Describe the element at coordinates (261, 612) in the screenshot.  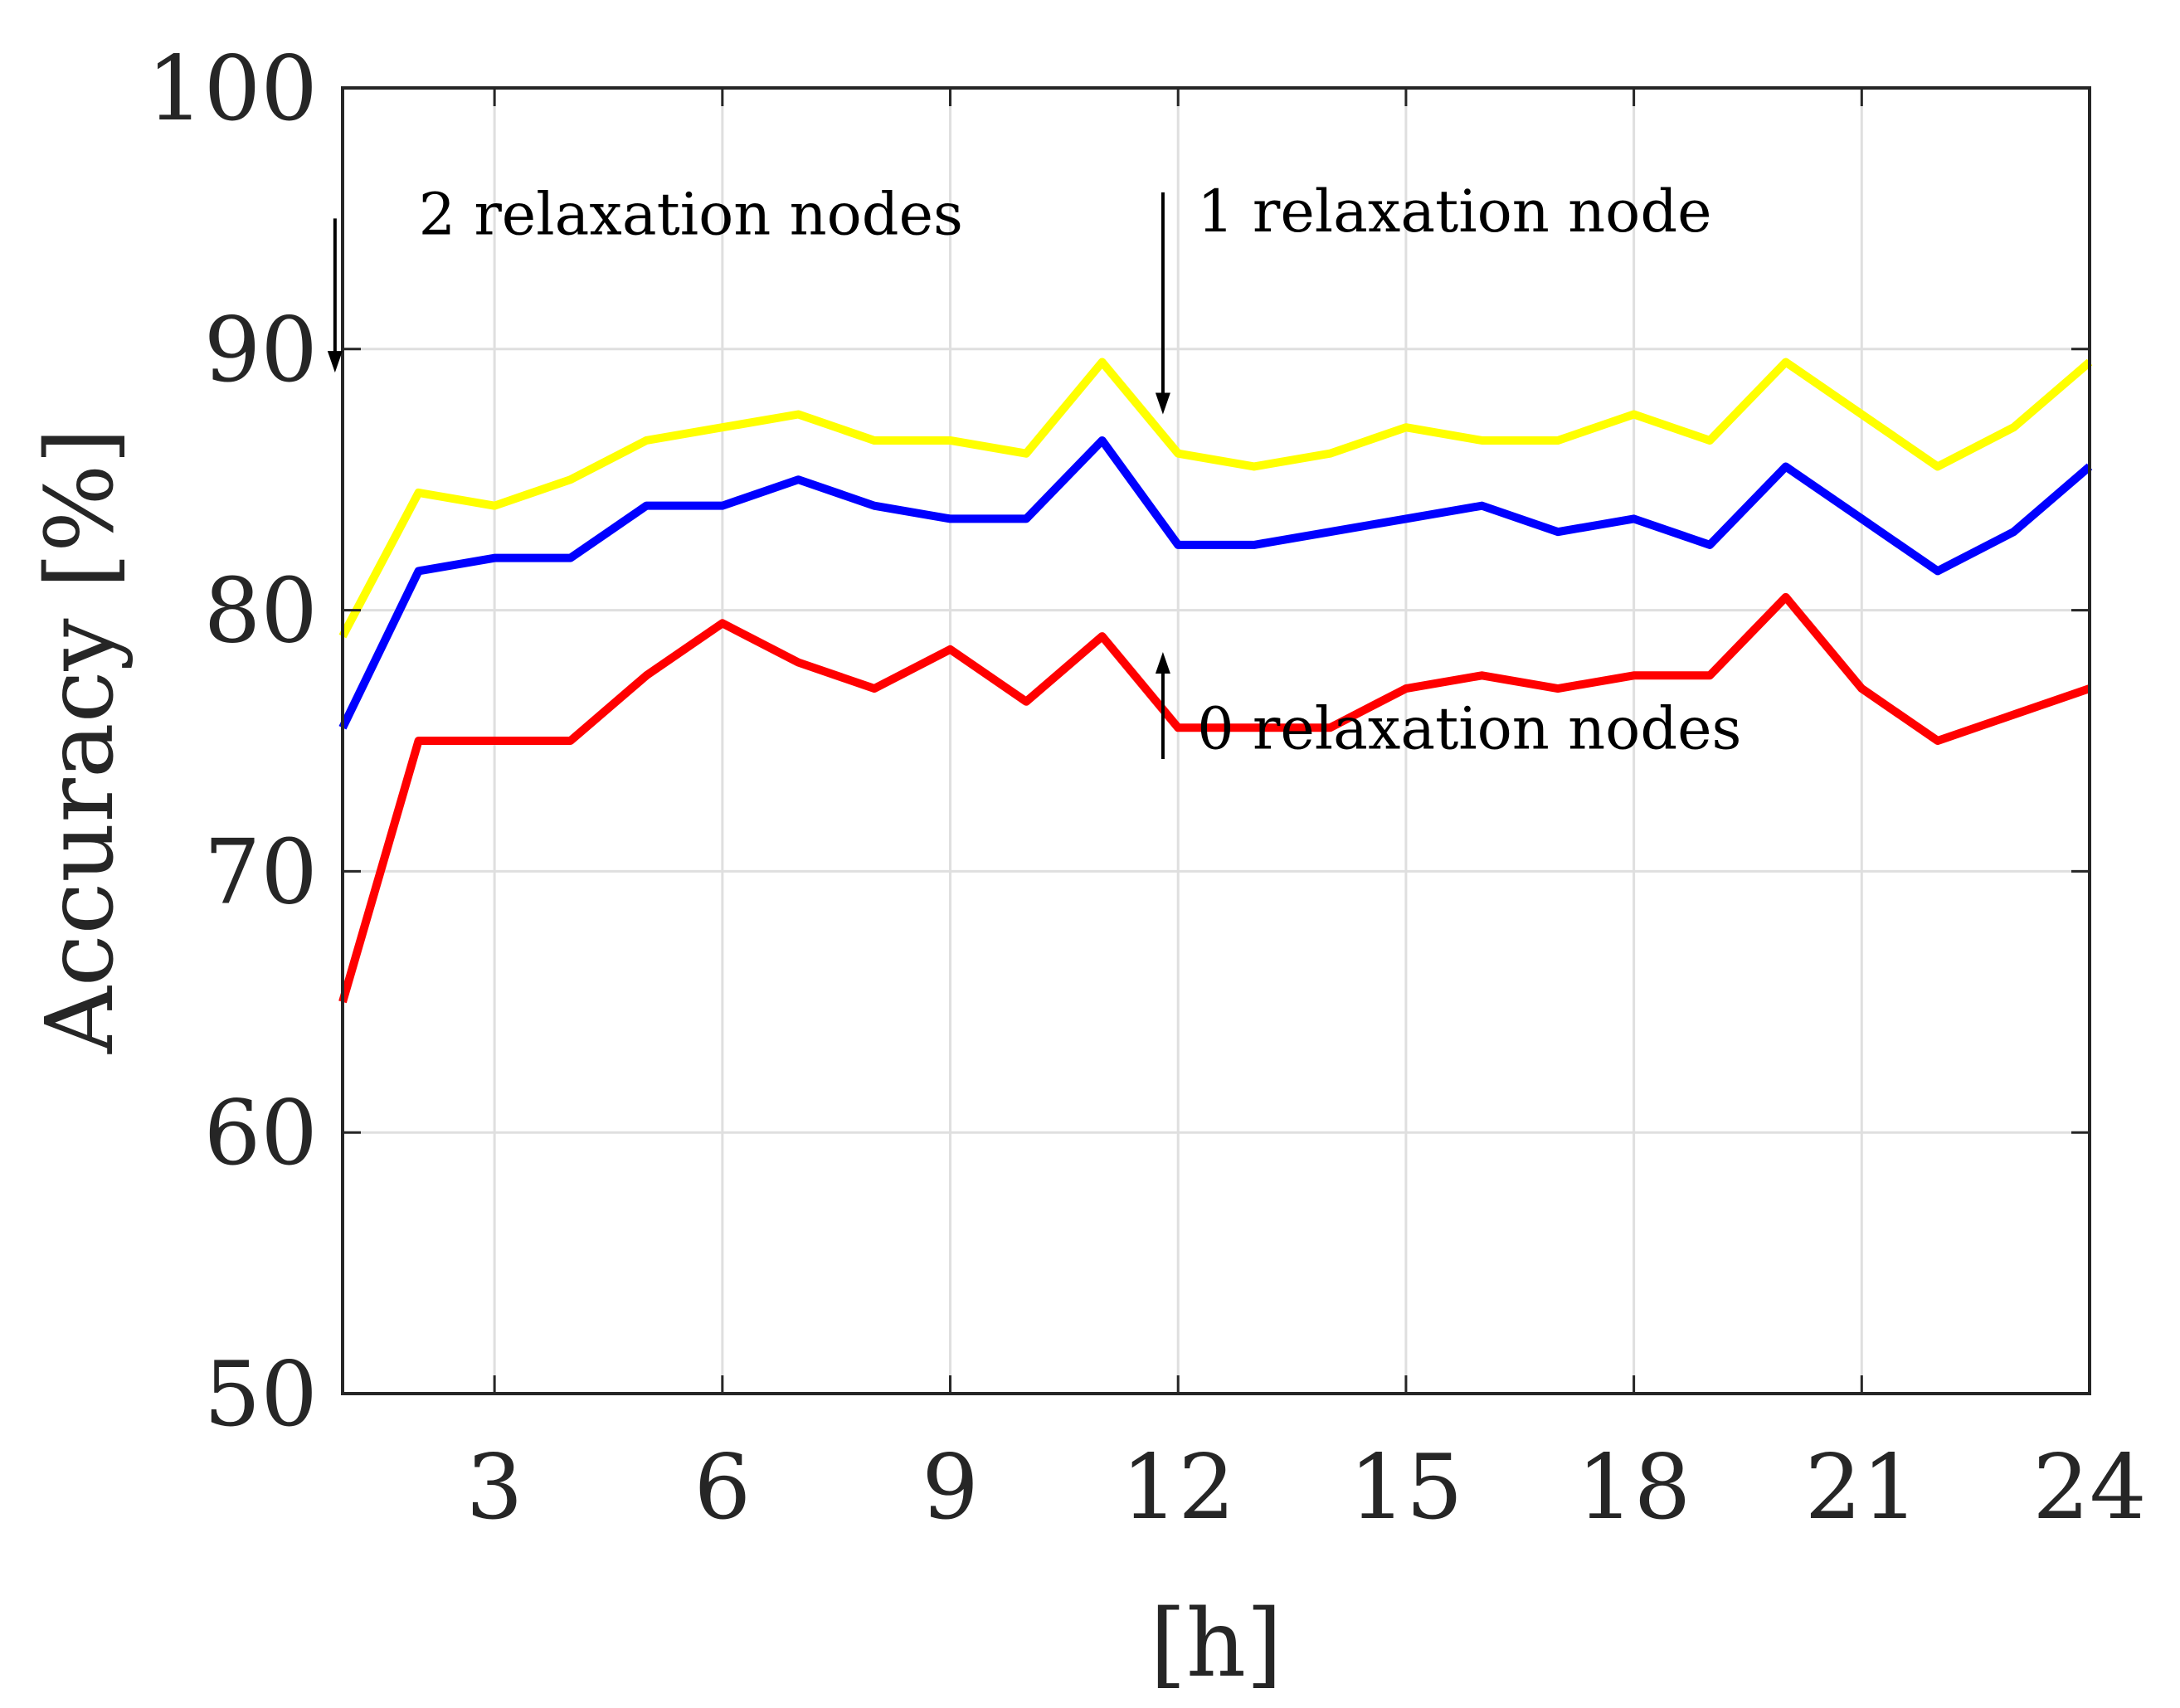
I see `y-tick-label: 80` at that location.